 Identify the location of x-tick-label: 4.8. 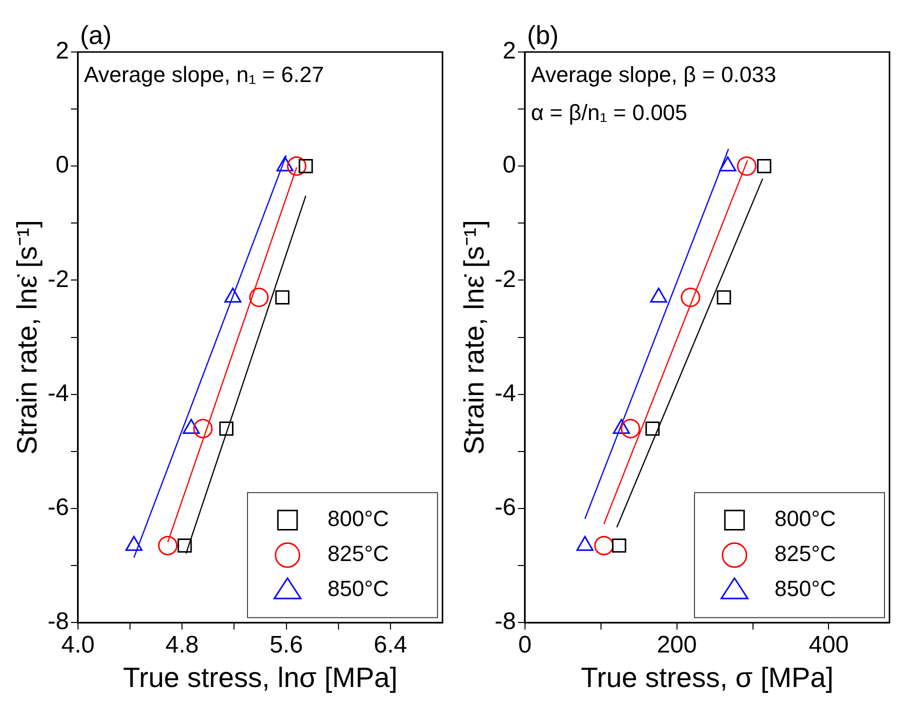
(182, 645).